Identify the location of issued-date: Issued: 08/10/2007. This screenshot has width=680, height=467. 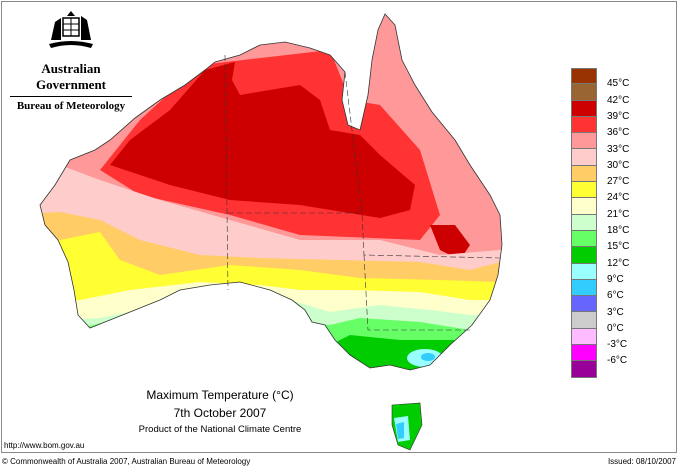
(641, 461).